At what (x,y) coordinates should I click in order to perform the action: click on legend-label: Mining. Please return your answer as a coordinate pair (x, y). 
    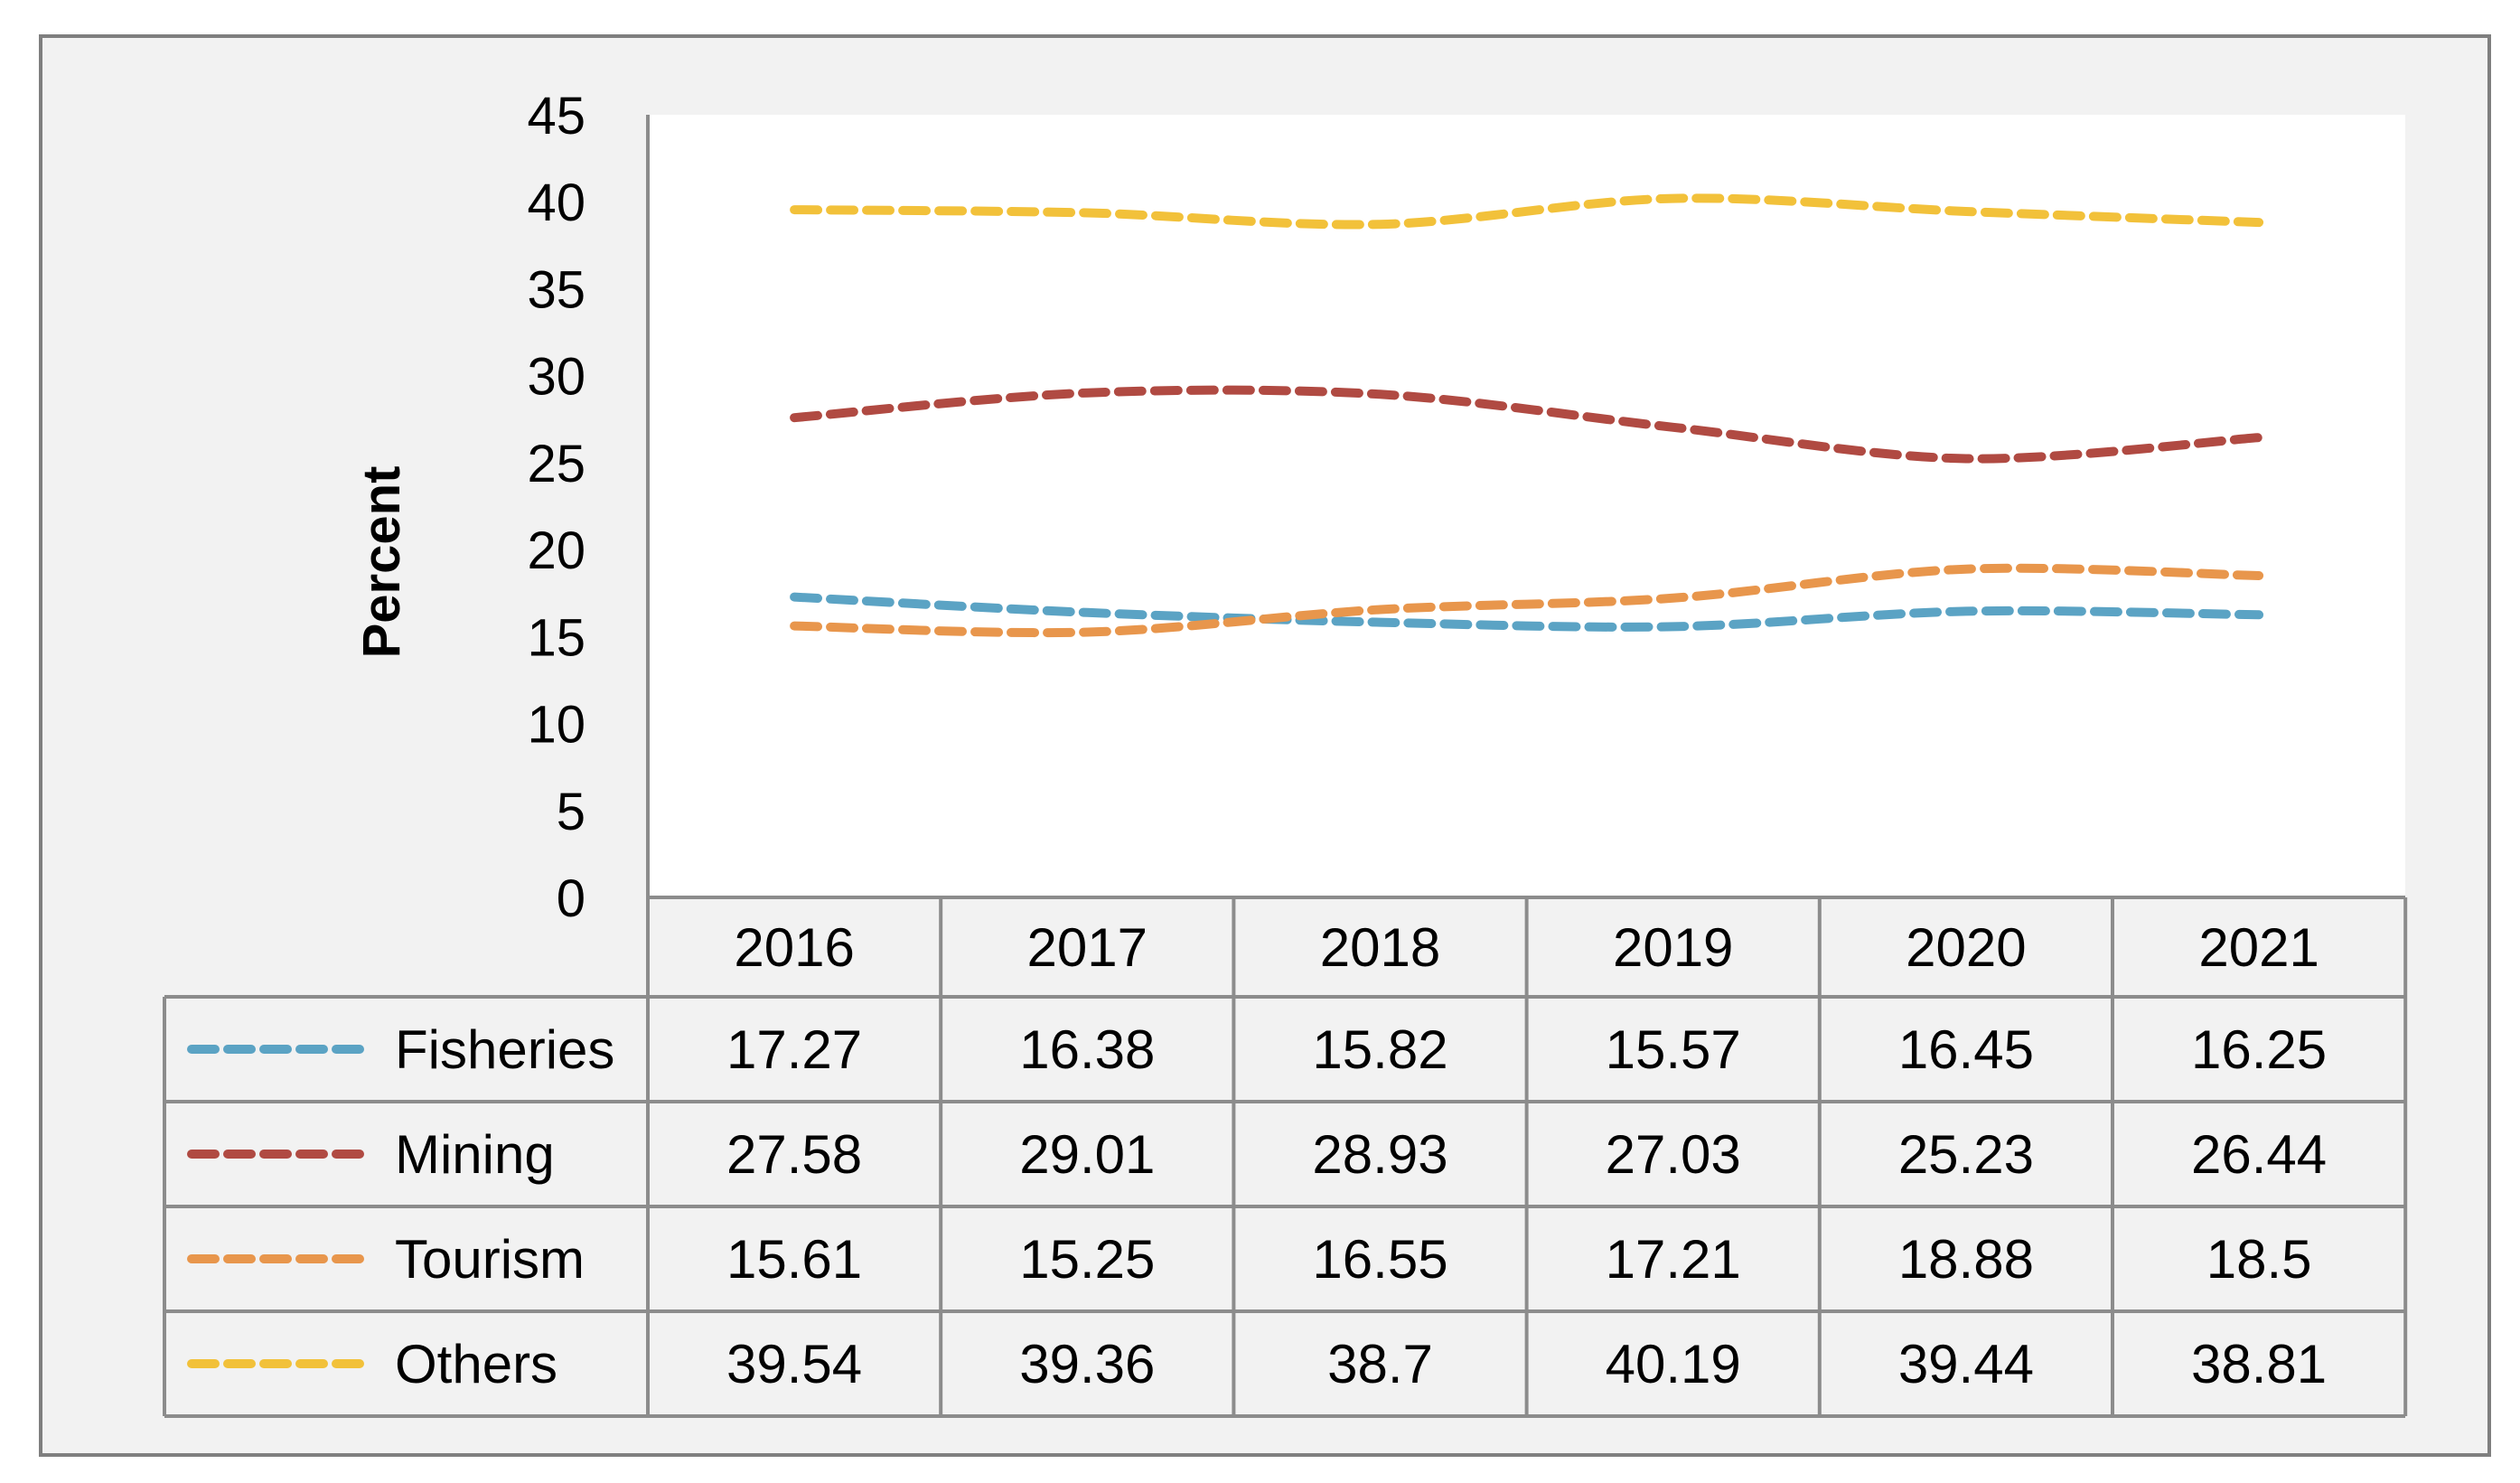
    Looking at the image, I should click on (475, 1154).